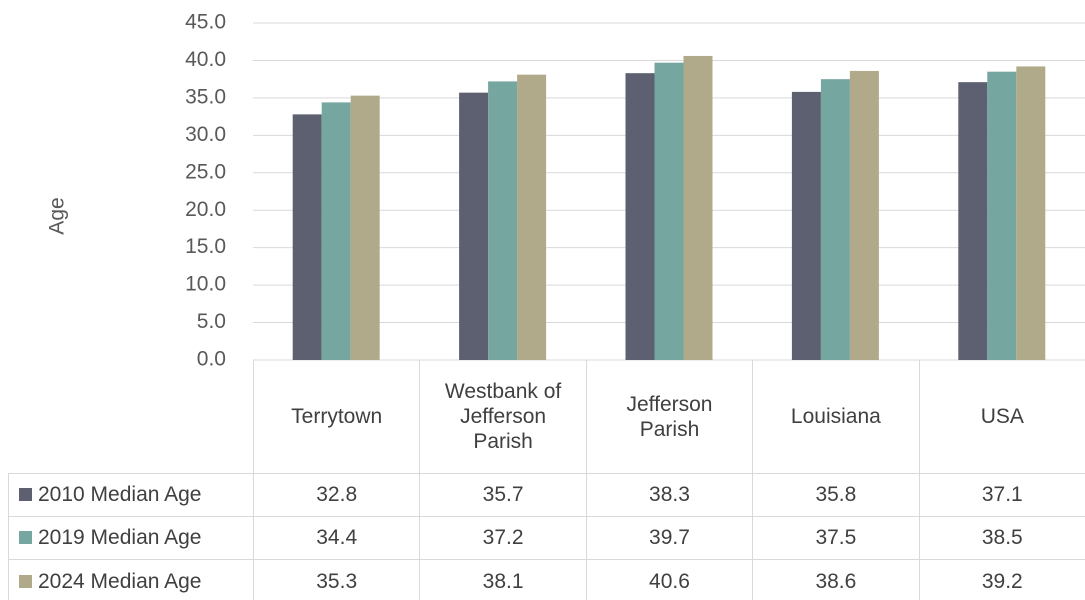 Image resolution: width=1085 pixels, height=600 pixels. Describe the element at coordinates (205, 209) in the screenshot. I see `y-tick-label: 20.0` at that location.